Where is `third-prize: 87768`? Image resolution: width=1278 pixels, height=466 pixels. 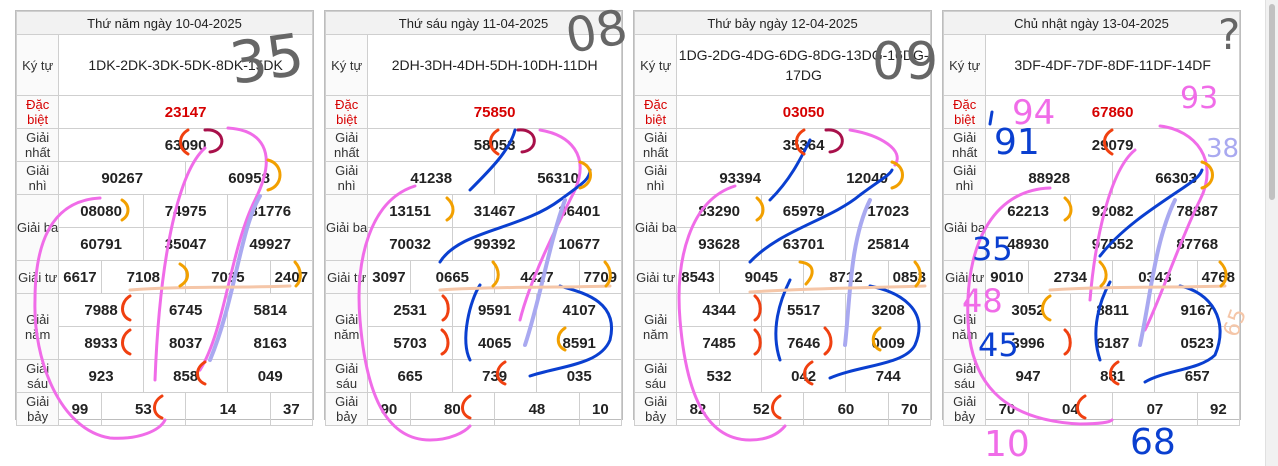
third-prize: 87768 is located at coordinates (1197, 244).